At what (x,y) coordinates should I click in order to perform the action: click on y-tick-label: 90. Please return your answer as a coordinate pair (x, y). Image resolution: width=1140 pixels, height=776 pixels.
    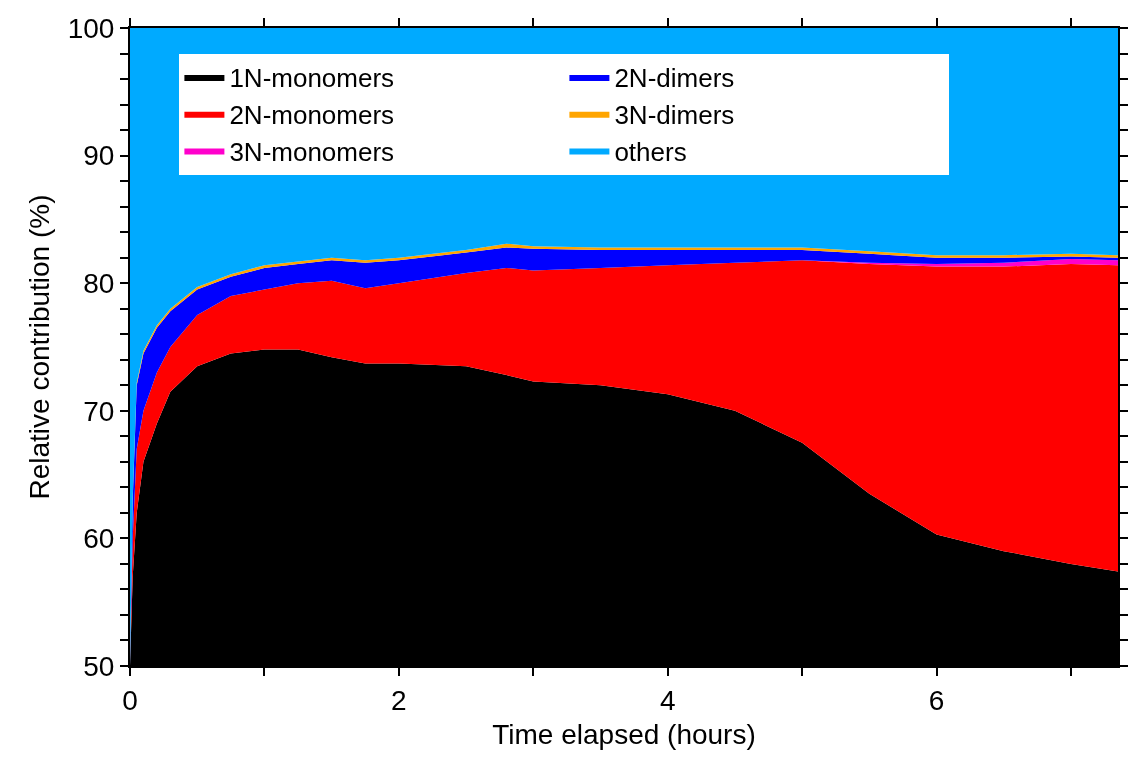
    Looking at the image, I should click on (99, 156).